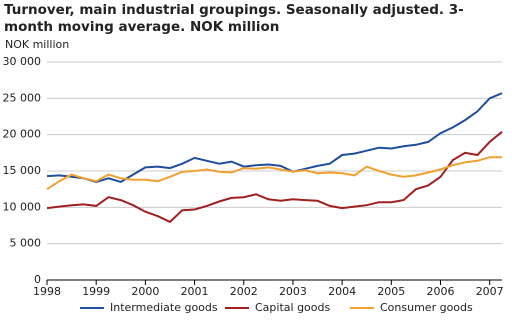  Describe the element at coordinates (426, 307) in the screenshot. I see `legend-label: Consumer goods` at that location.